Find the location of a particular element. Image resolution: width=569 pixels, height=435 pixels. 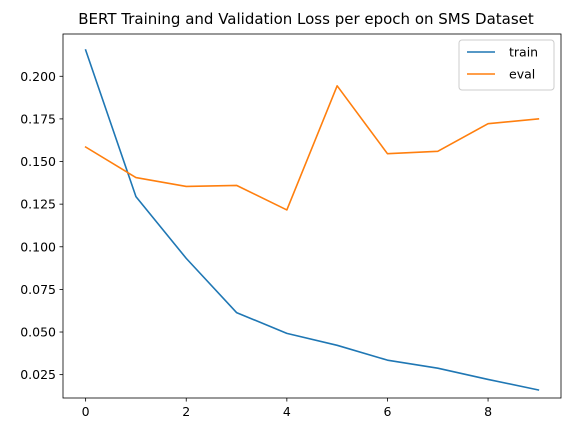

x-tick-label: 0 is located at coordinates (86, 411).